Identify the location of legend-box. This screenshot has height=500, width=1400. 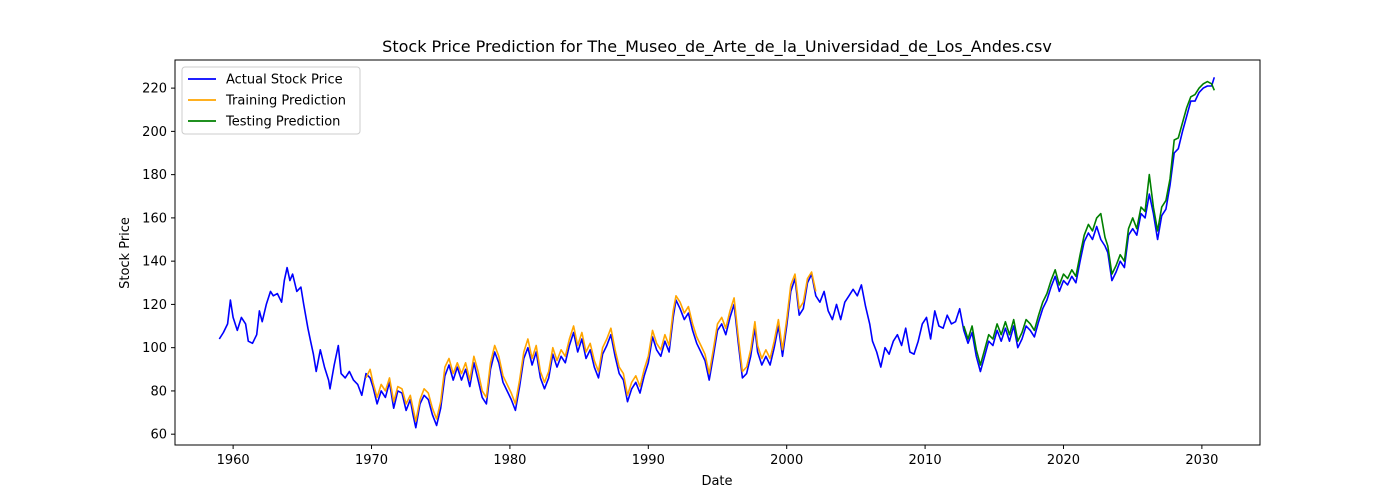
(271, 100).